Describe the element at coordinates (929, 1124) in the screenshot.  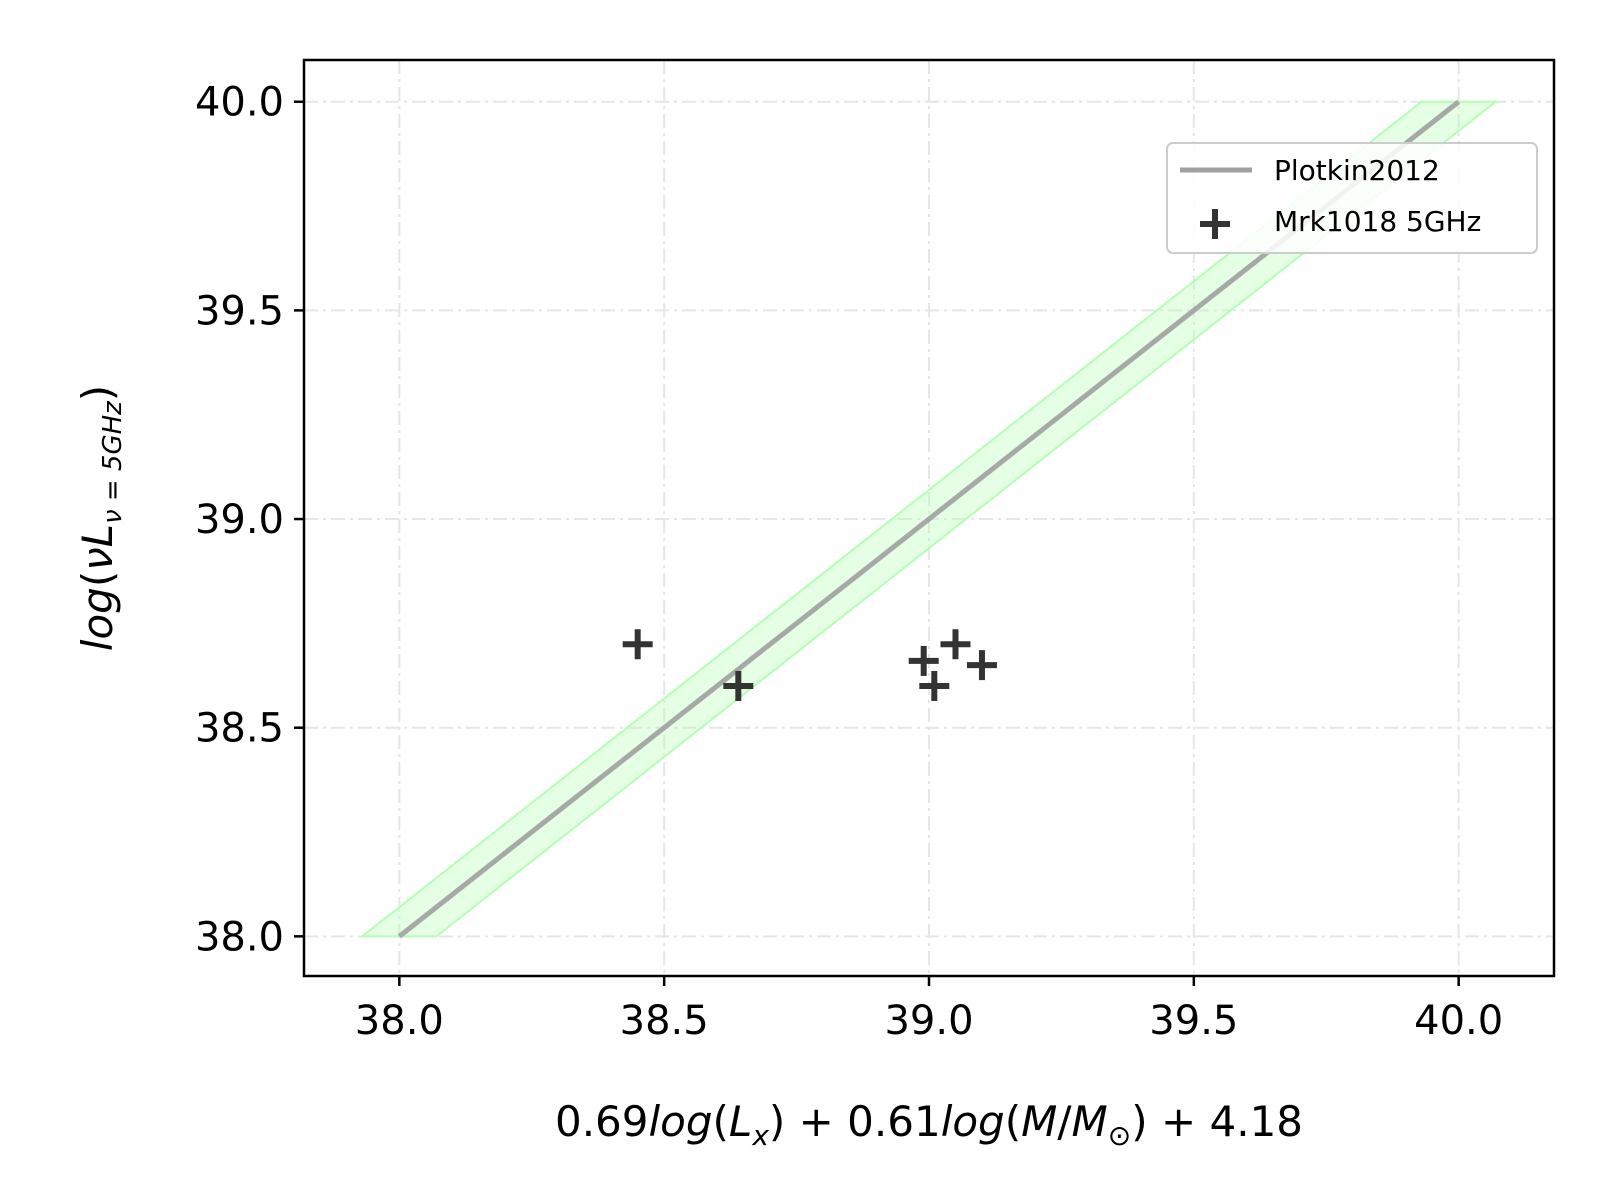
I see `x-axis-label: 0.69log(Lx) + 0.61log(M/M⊙) + 4.18` at that location.